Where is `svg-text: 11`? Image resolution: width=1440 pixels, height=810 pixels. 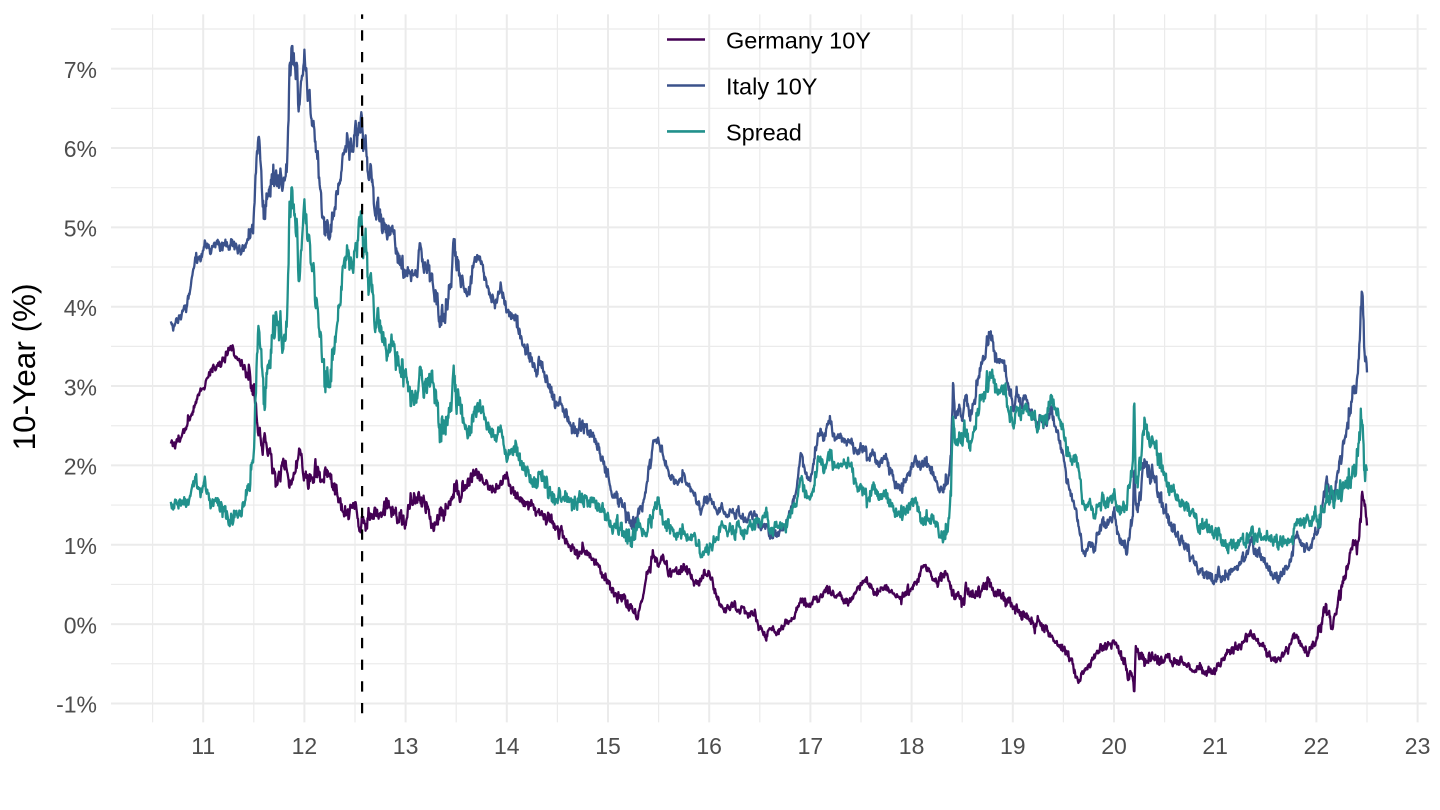 svg-text: 11 is located at coordinates (203, 746).